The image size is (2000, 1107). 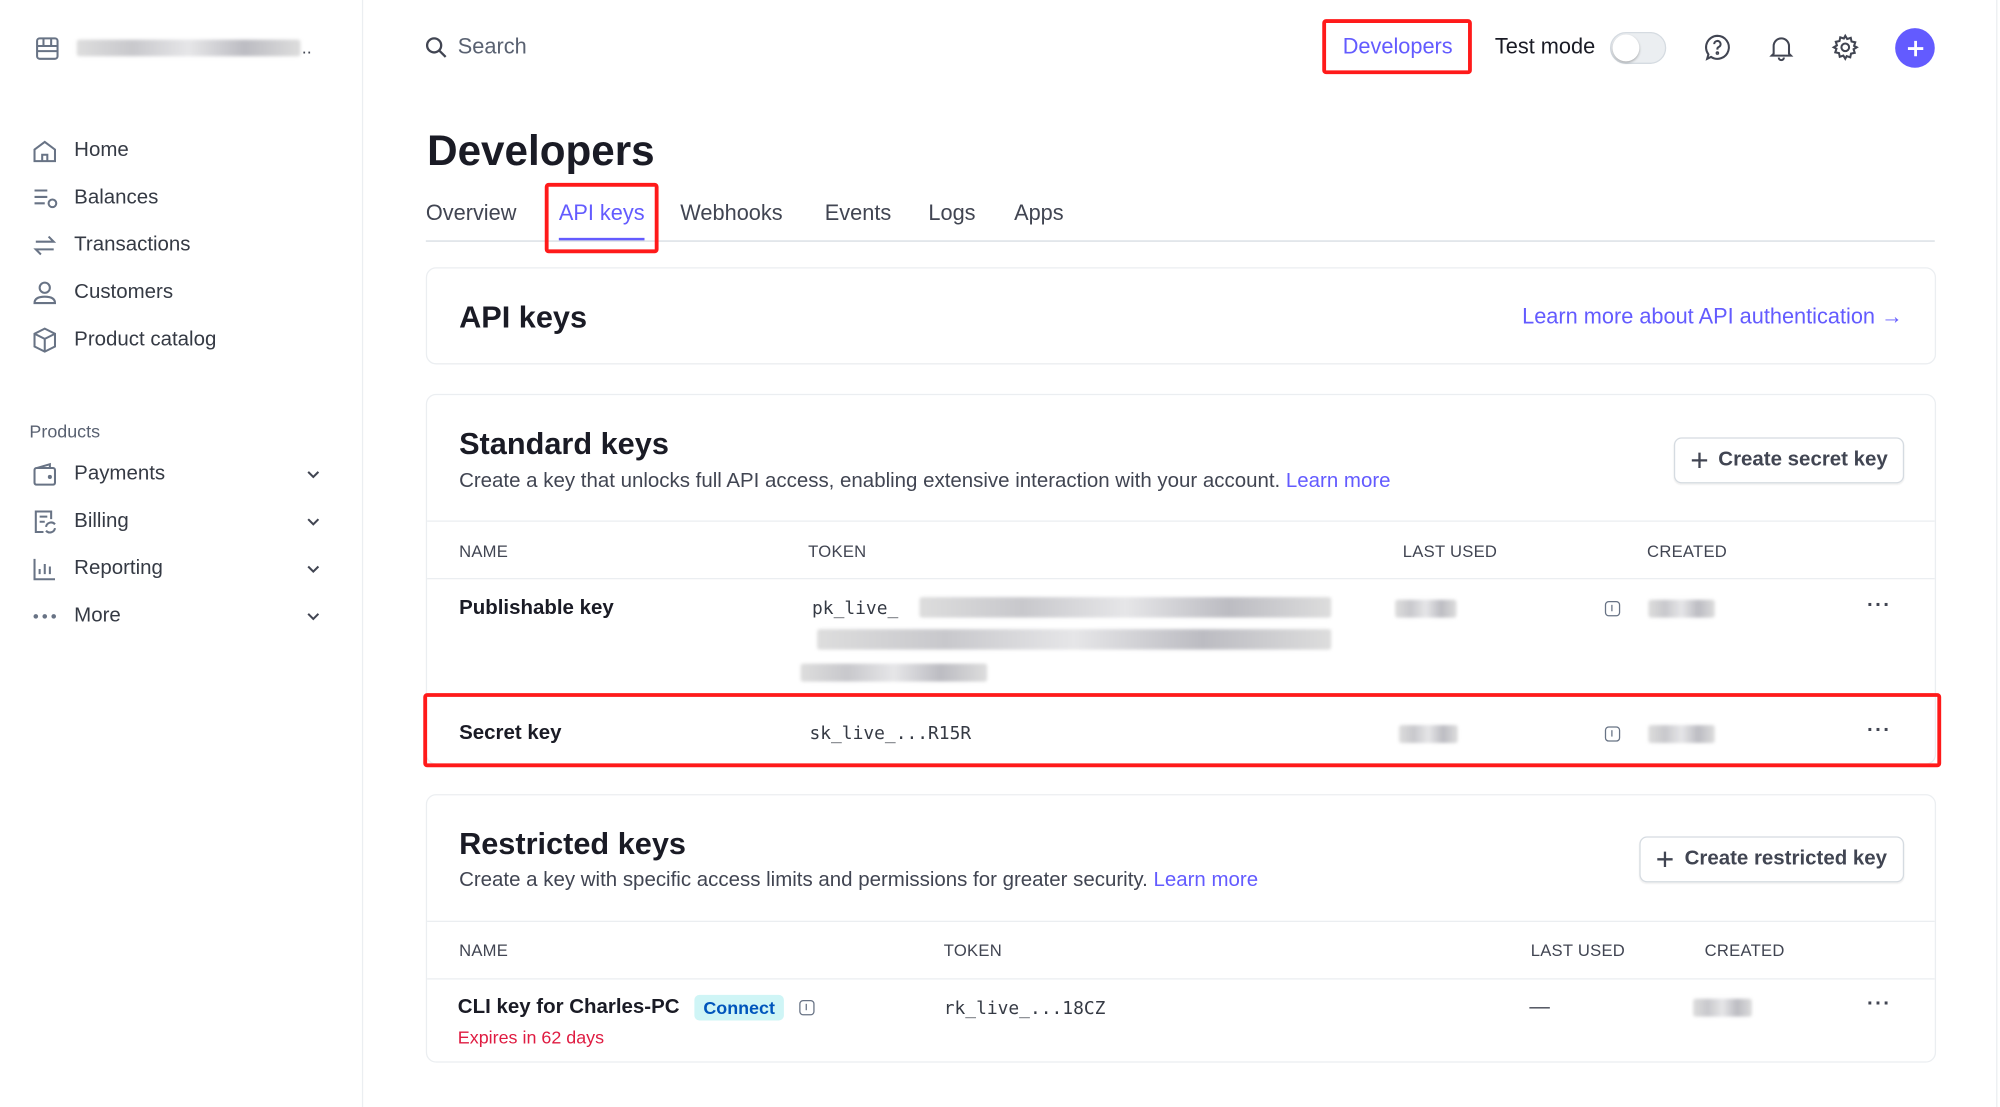 I want to click on sidebar-item-balances: Balances, so click(x=95, y=198).